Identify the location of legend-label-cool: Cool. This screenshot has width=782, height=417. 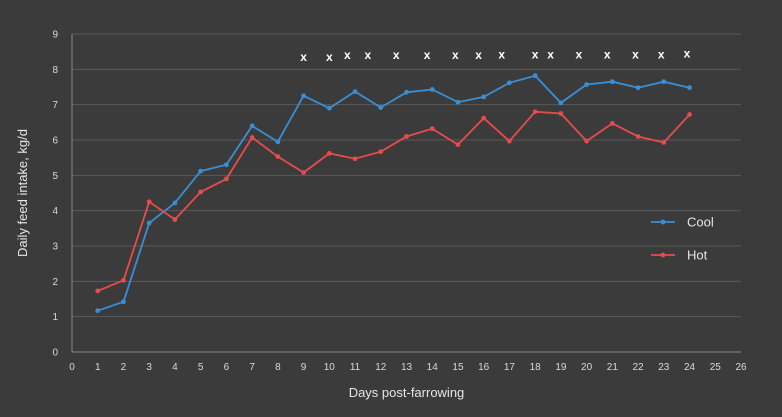
(700, 222).